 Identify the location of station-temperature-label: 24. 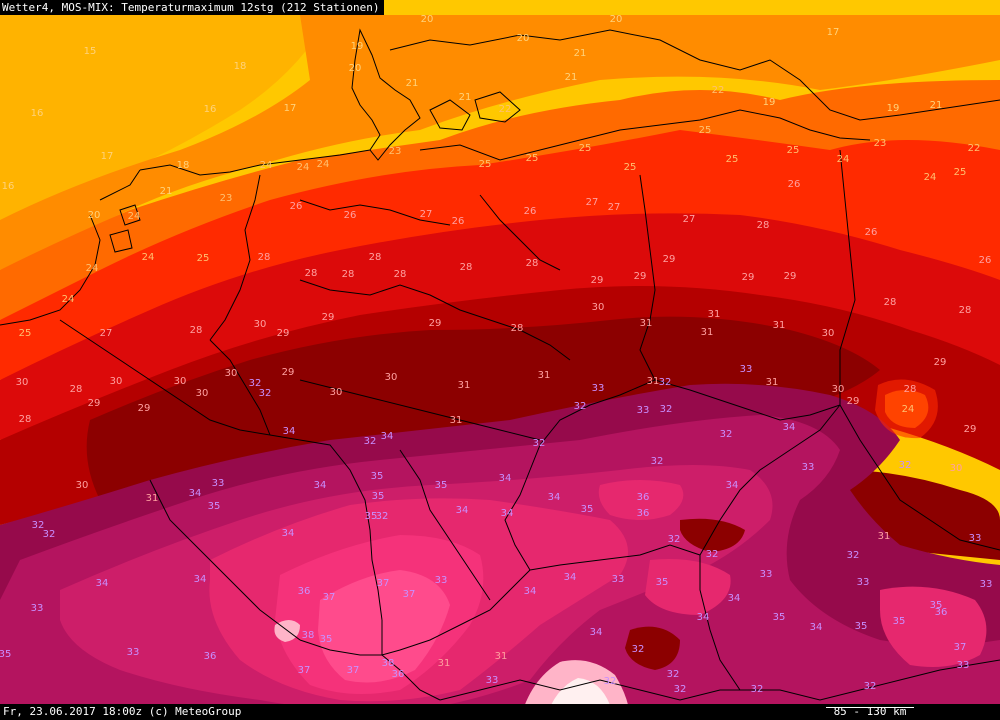
(148, 257).